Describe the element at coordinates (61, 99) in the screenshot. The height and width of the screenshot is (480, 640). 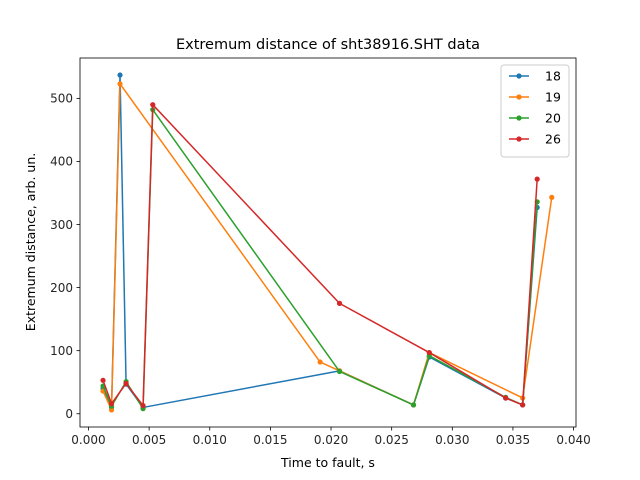
I see `y-tick-label: 500` at that location.